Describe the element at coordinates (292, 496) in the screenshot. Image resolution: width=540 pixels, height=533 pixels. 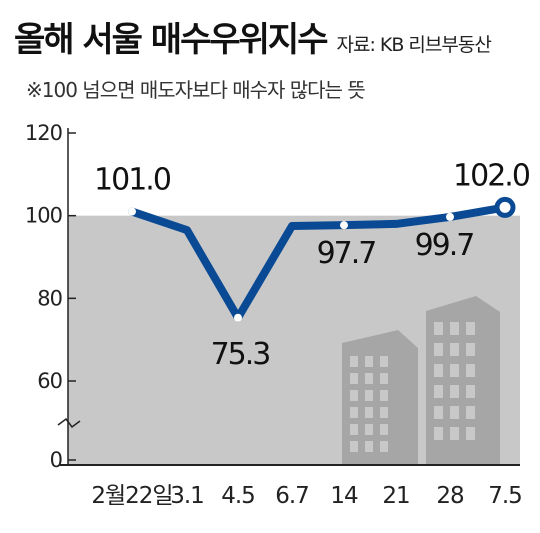
I see `x-tick-label: 6.7` at that location.